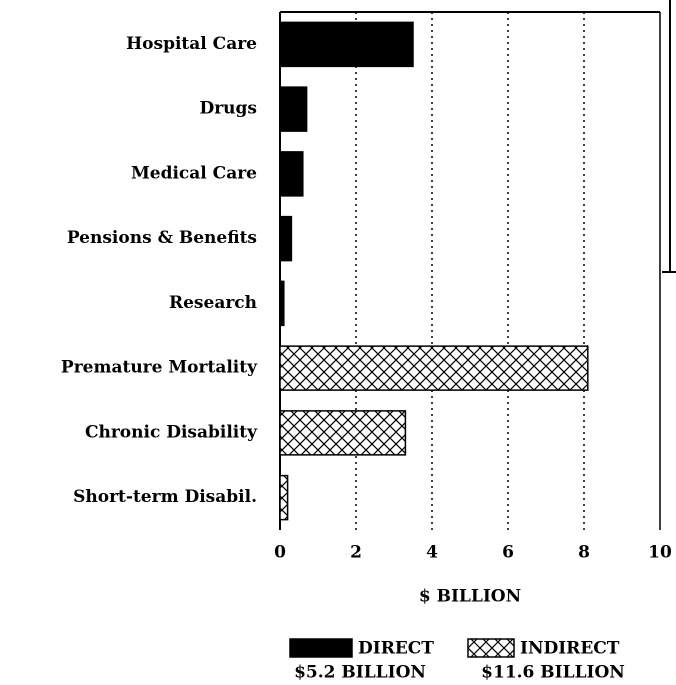 The height and width of the screenshot is (685, 676). I want to click on x-tick-label: 0, so click(280, 553).